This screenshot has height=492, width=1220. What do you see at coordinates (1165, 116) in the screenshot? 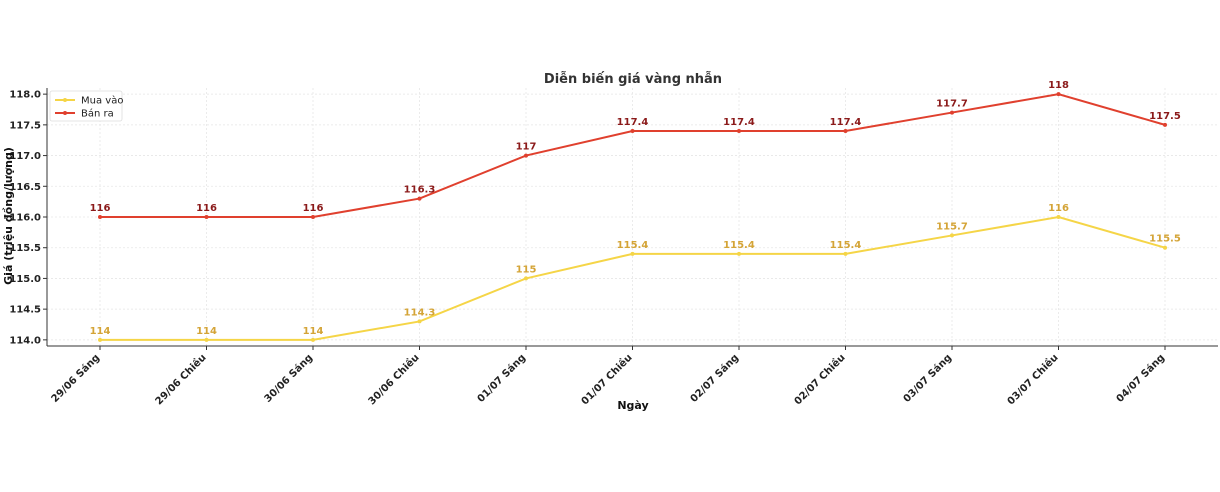
I see `data-label-sell: 117.5` at bounding box center [1165, 116].